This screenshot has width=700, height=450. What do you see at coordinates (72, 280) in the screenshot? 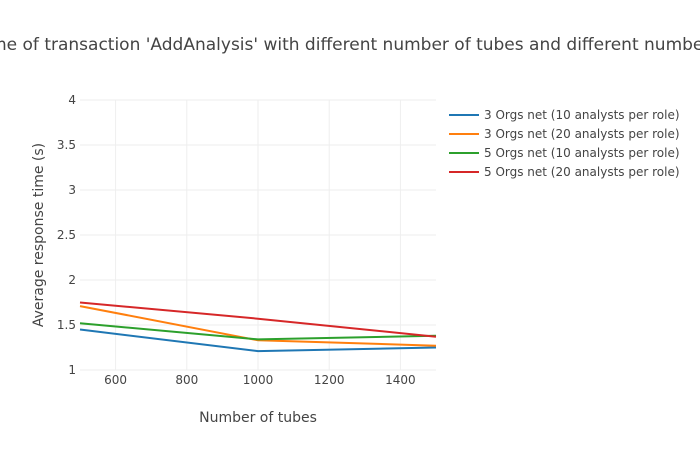
I see `y-tick-label: 2` at bounding box center [72, 280].